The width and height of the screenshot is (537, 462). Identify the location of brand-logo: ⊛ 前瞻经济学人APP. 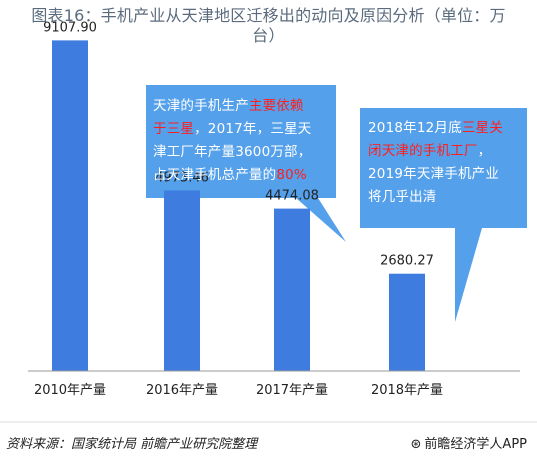
(469, 442).